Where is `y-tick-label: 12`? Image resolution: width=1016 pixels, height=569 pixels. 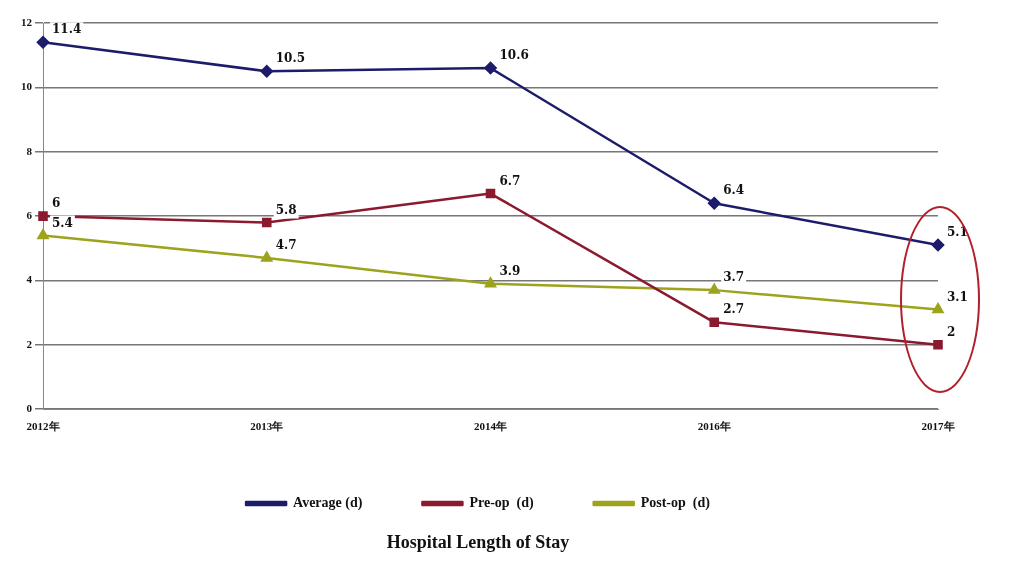
y-tick-label: 12 is located at coordinates (27, 21).